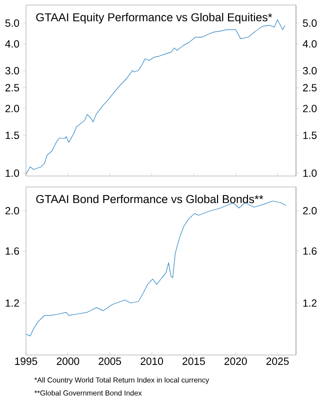 This screenshot has height=400, width=324. I want to click on x-tick-label: 2010, so click(151, 361).